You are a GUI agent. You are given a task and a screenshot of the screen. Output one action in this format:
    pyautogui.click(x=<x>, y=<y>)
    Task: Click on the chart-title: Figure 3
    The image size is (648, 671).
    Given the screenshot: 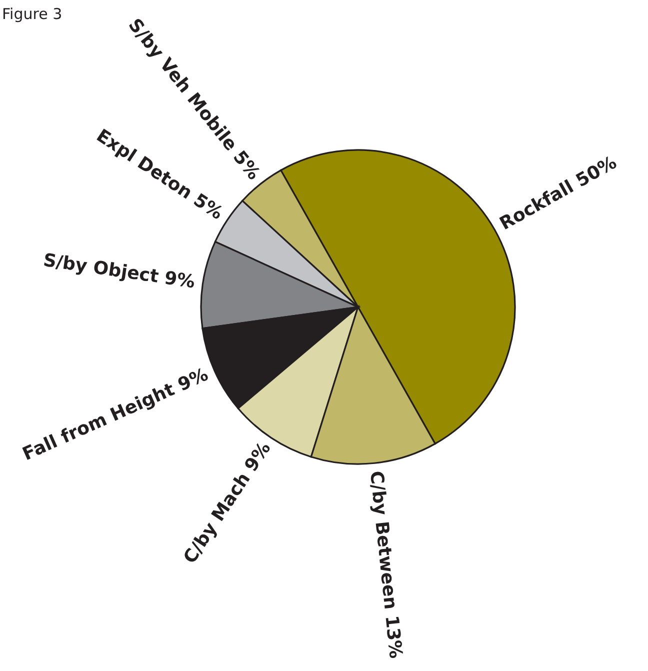 What is the action you would take?
    pyautogui.click(x=32, y=14)
    